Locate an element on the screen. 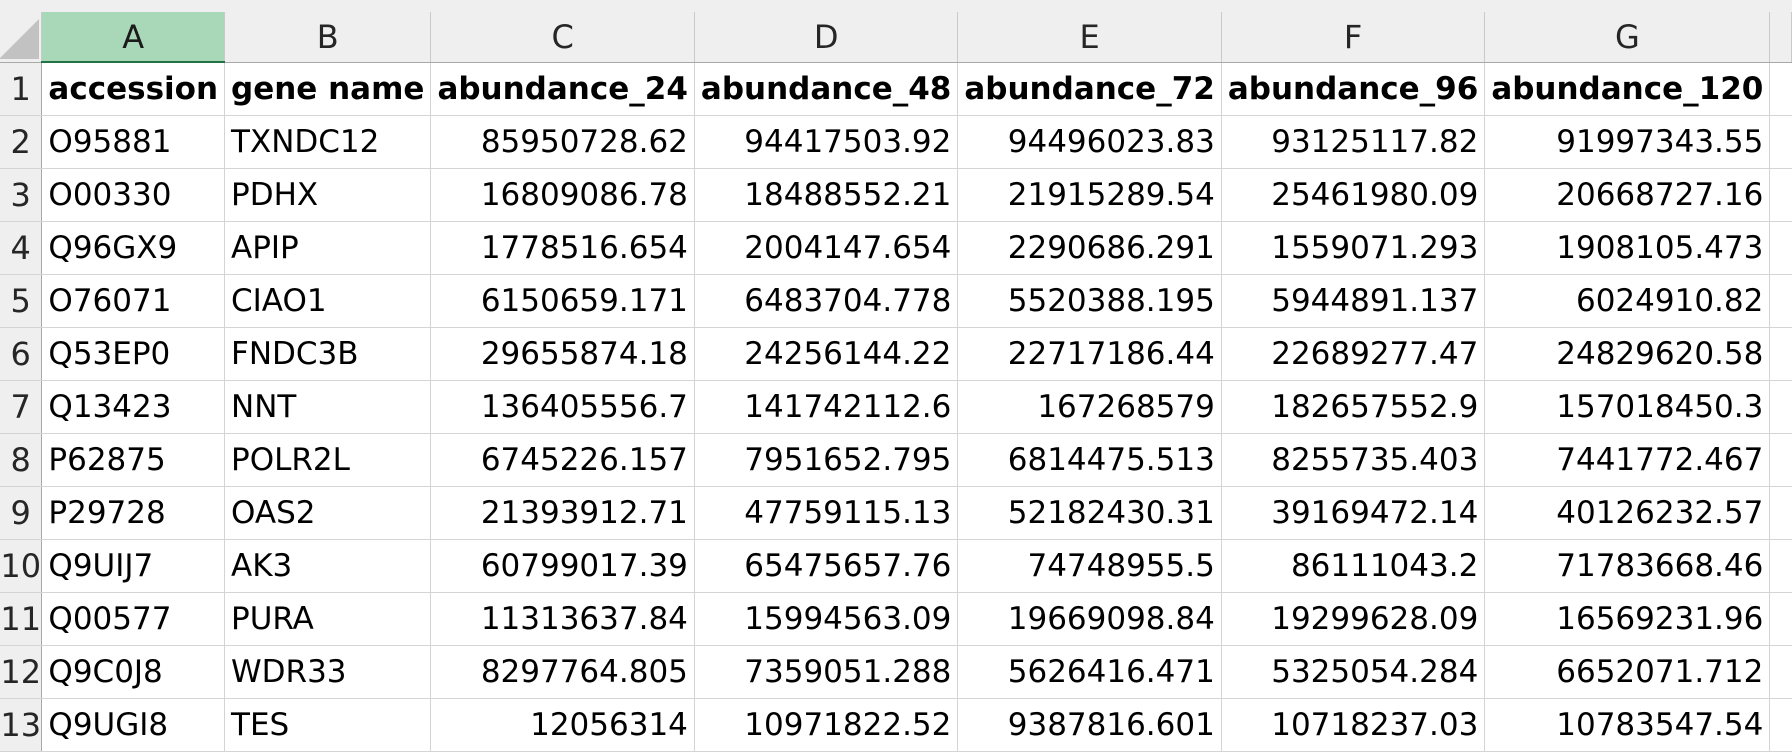 The image size is (1792, 754). cell: PDHX is located at coordinates (328, 195).